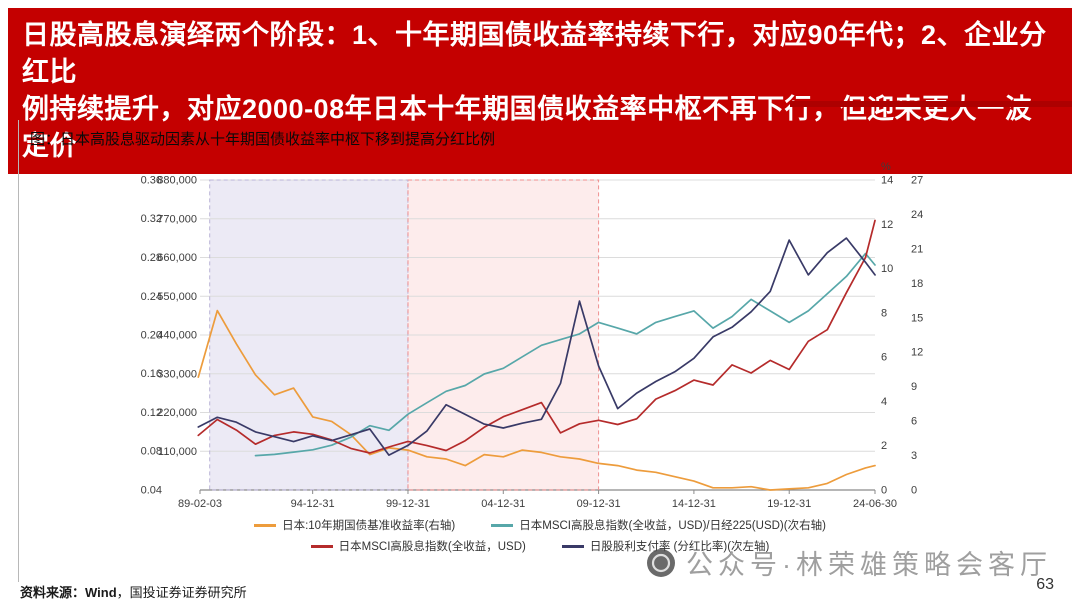 The height and width of the screenshot is (608, 1080). Describe the element at coordinates (369, 526) in the screenshot. I see `legend-label: 日本:10年期国债基准收益率(右轴)` at that location.